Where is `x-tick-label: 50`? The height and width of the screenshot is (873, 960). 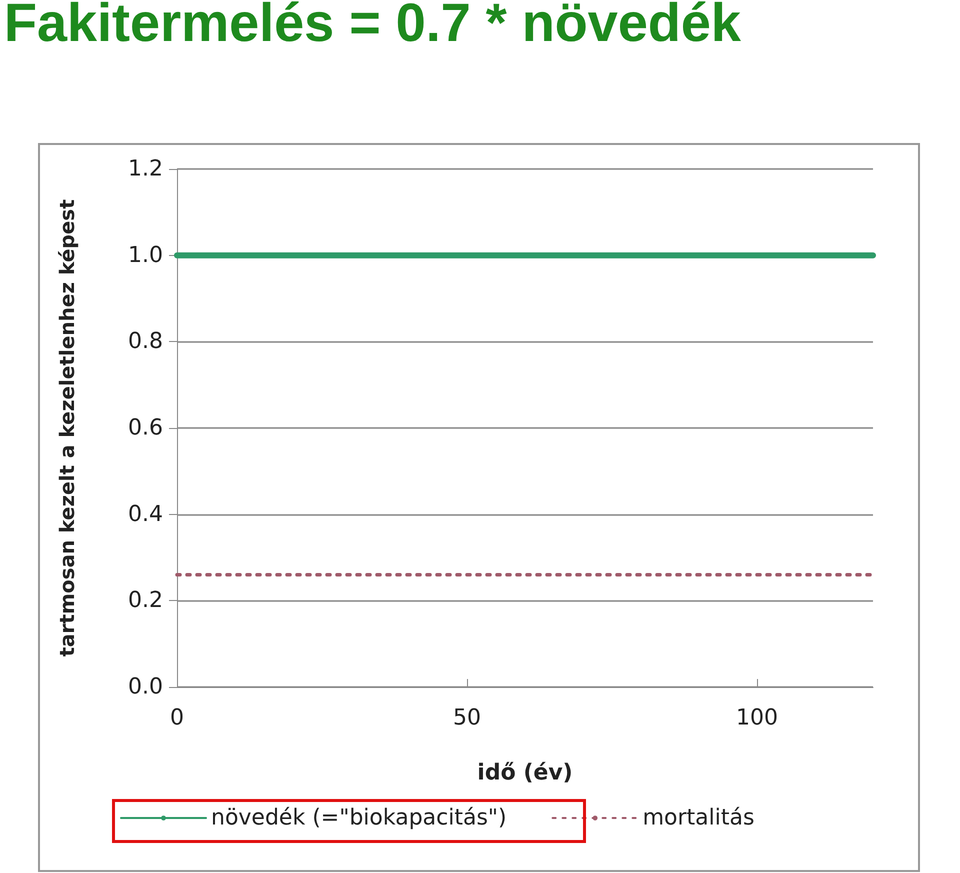 x-tick-label: 50 is located at coordinates (467, 718).